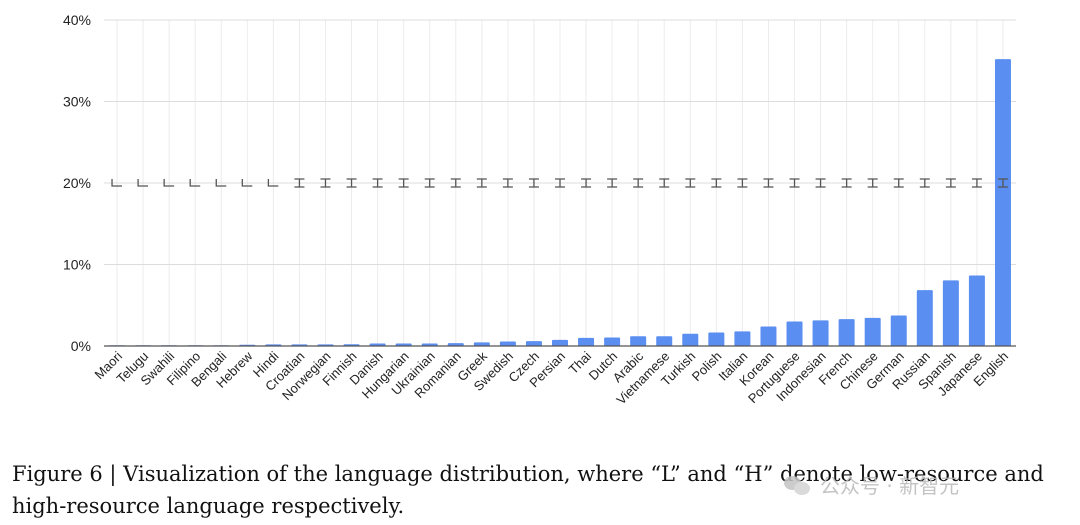 This screenshot has width=1080, height=525. Describe the element at coordinates (976, 310) in the screenshot. I see `bar-japanese` at that location.